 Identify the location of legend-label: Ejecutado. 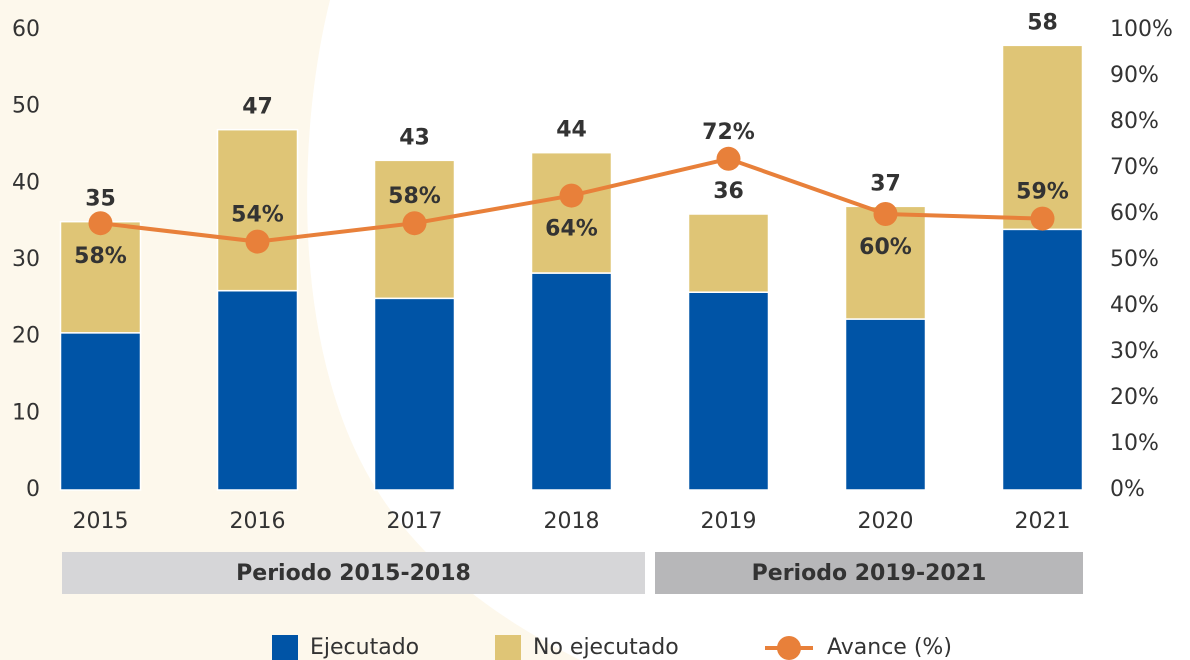
(364, 647).